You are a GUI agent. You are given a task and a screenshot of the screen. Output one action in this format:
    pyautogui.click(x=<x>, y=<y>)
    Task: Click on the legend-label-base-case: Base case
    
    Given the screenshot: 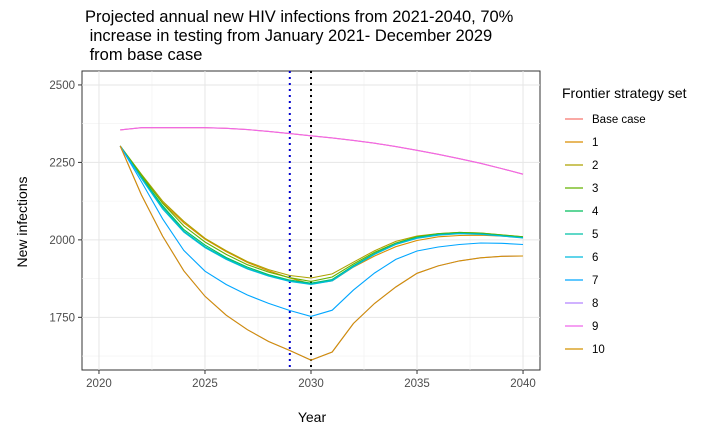 What is the action you would take?
    pyautogui.click(x=619, y=120)
    